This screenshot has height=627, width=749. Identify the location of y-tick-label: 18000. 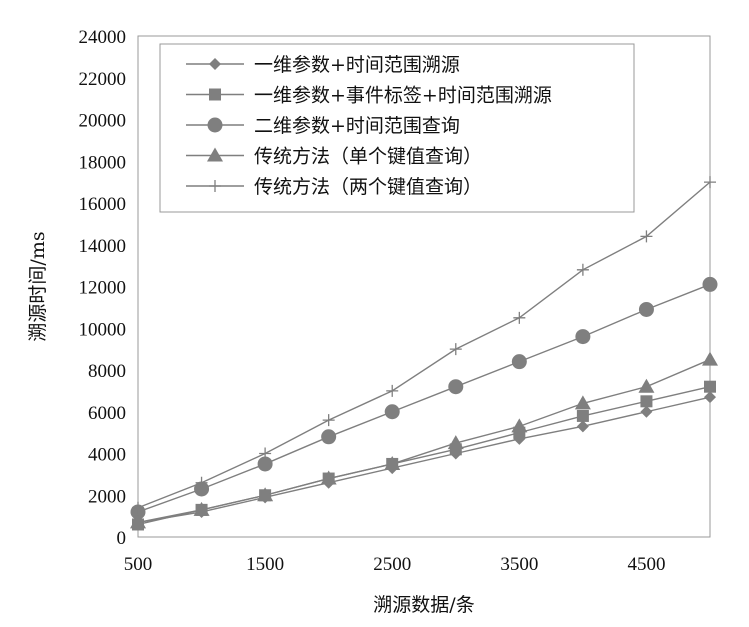
(103, 162).